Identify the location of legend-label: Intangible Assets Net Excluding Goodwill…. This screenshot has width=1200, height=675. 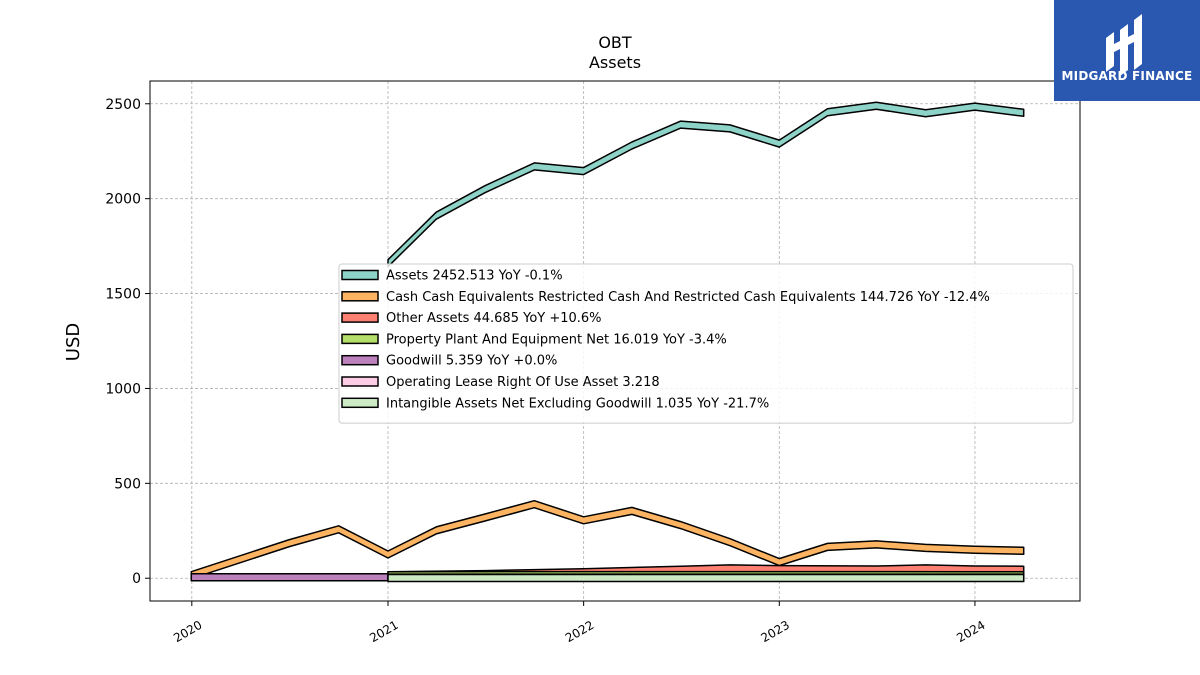
(577, 403).